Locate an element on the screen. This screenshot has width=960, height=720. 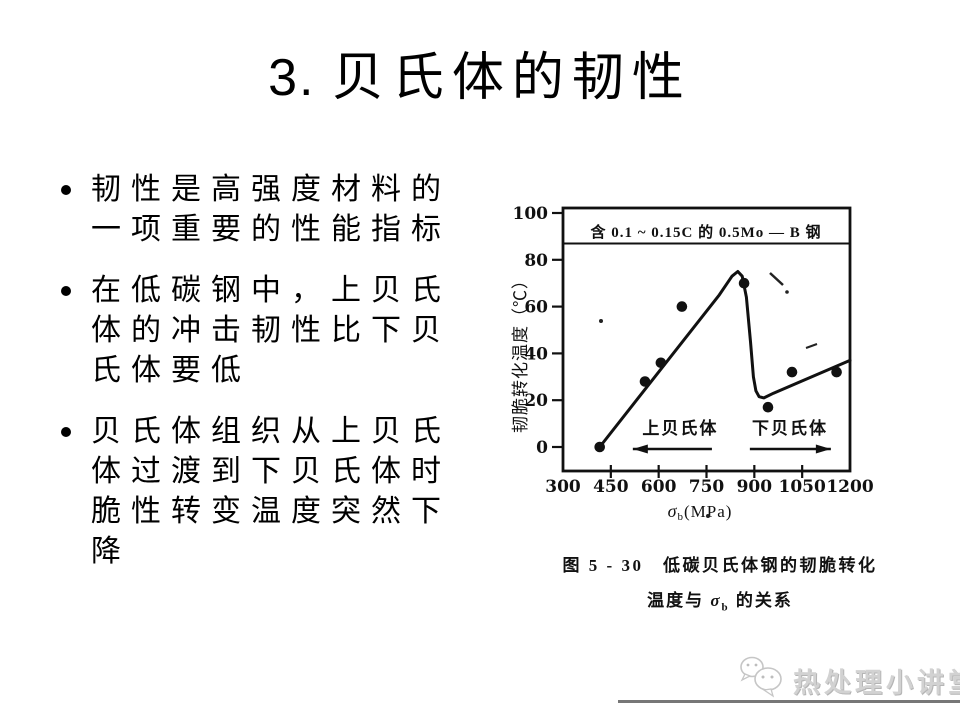
caption-line1: 图 5 - 30 低碳贝氏体钢的韧脆转化 is located at coordinates (720, 565).